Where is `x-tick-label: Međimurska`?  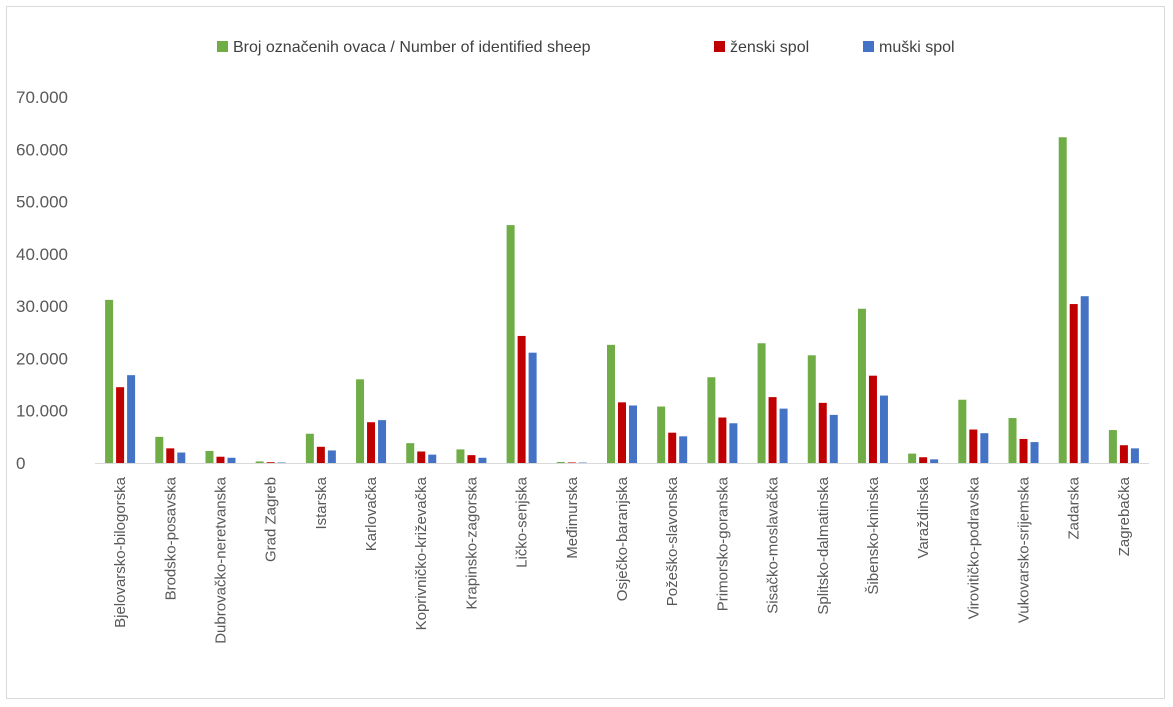
x-tick-label: Međimurska is located at coordinates (572, 517).